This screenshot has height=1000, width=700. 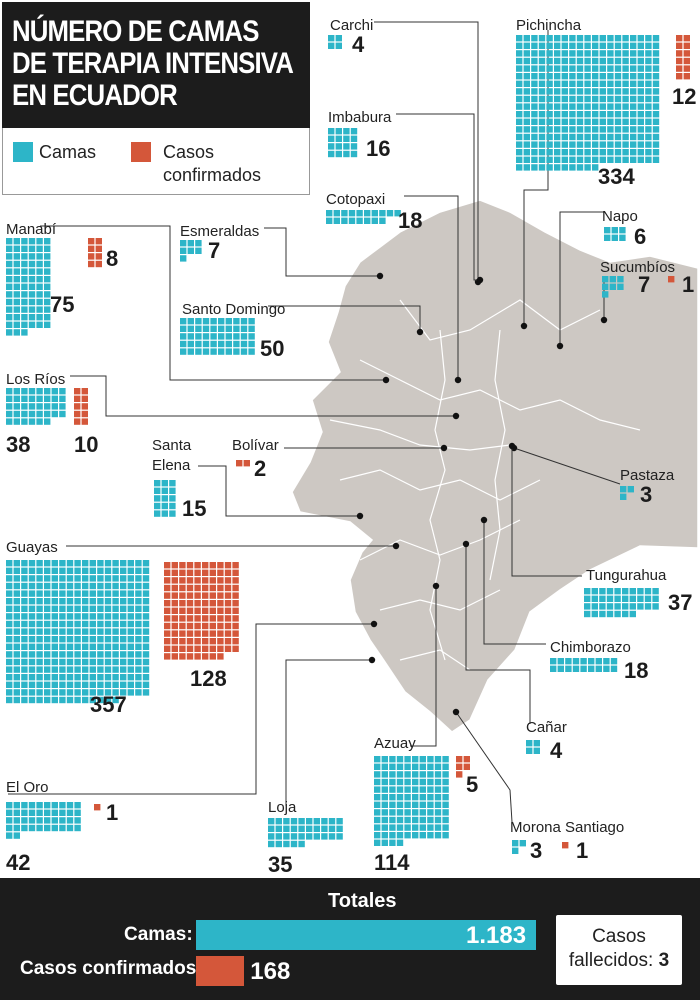 I want to click on casos-grid-los-rios-cell, so click(x=84, y=421).